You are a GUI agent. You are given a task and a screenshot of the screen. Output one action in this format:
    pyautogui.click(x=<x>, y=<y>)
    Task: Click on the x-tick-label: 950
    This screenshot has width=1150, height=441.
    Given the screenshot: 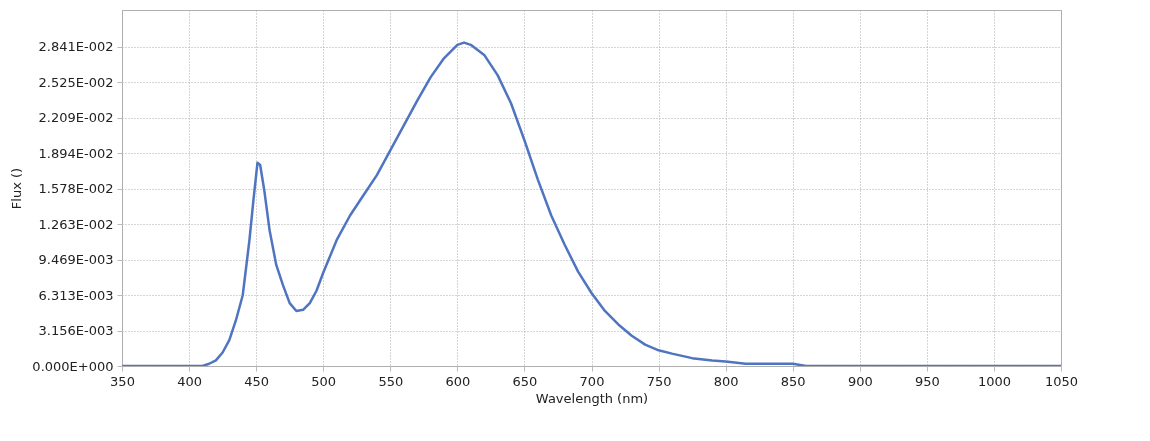 What is the action you would take?
    pyautogui.click(x=927, y=381)
    